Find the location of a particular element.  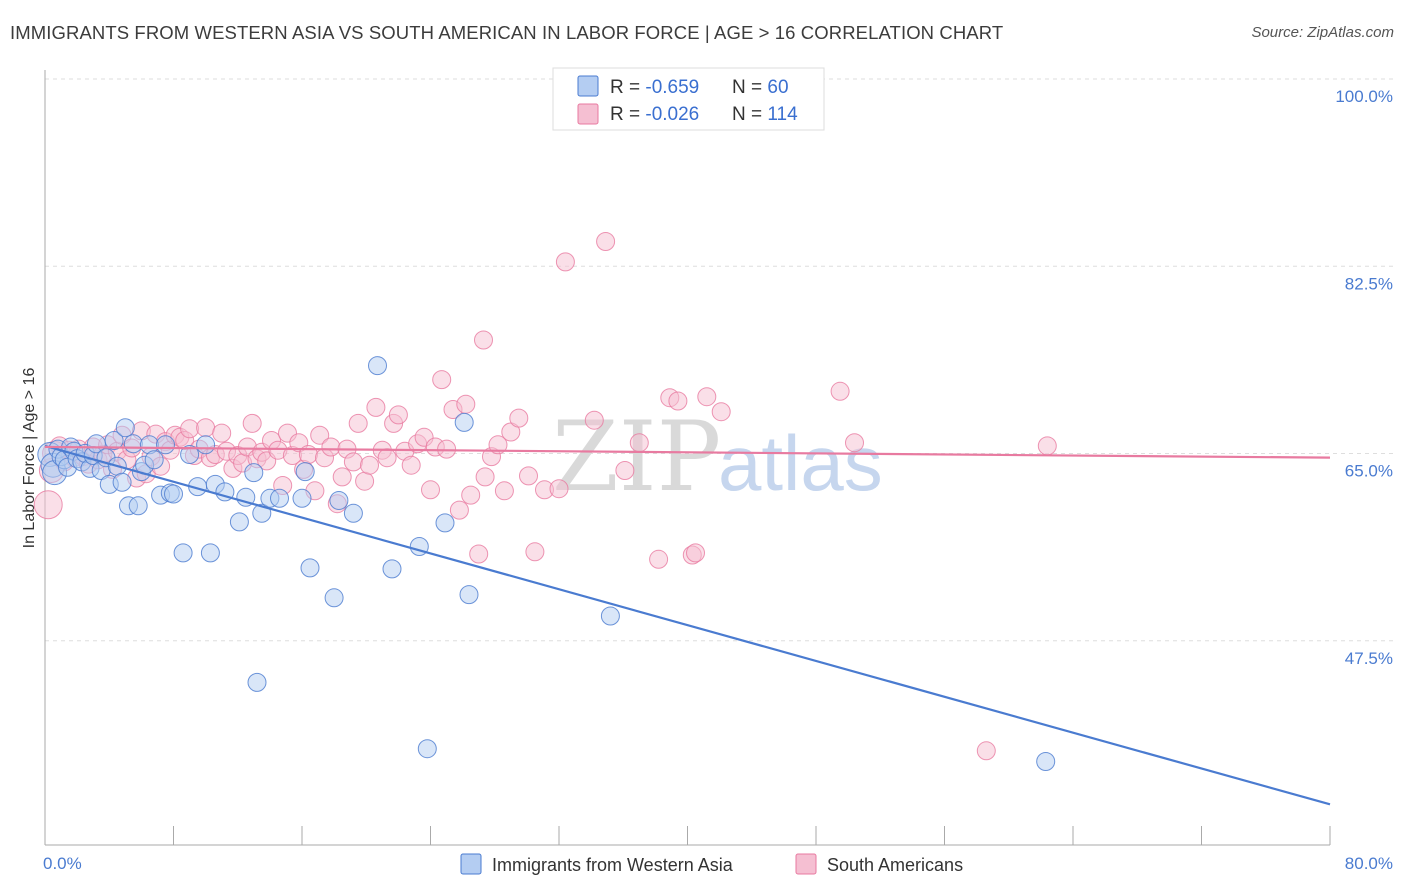

svg-text: R = -0.659 is located at coordinates (654, 87).